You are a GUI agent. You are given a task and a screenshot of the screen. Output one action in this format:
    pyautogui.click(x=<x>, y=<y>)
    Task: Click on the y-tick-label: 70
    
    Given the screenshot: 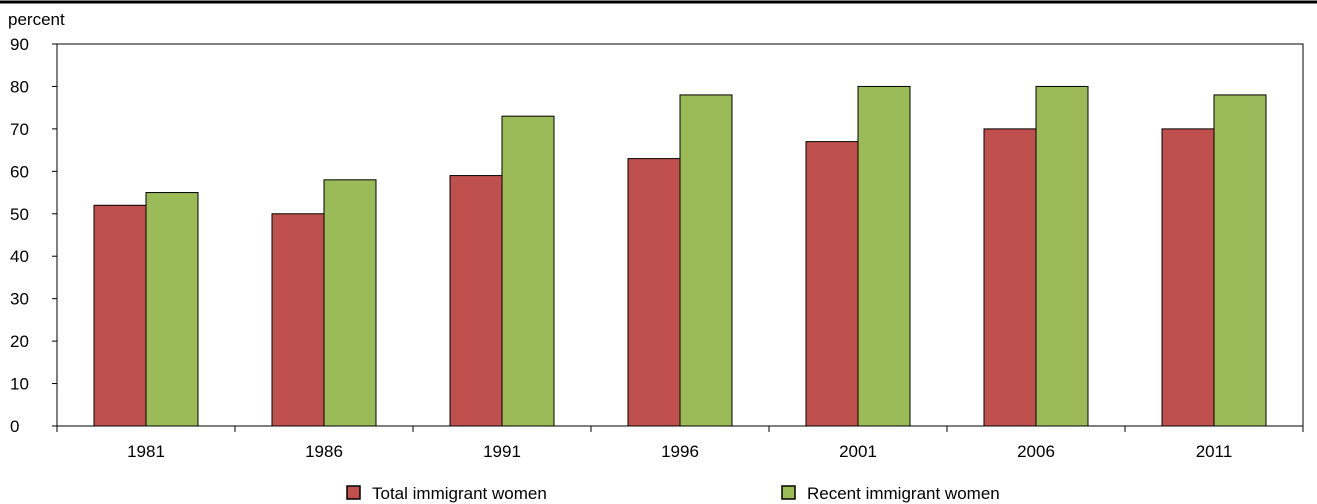 What is the action you would take?
    pyautogui.click(x=19, y=129)
    